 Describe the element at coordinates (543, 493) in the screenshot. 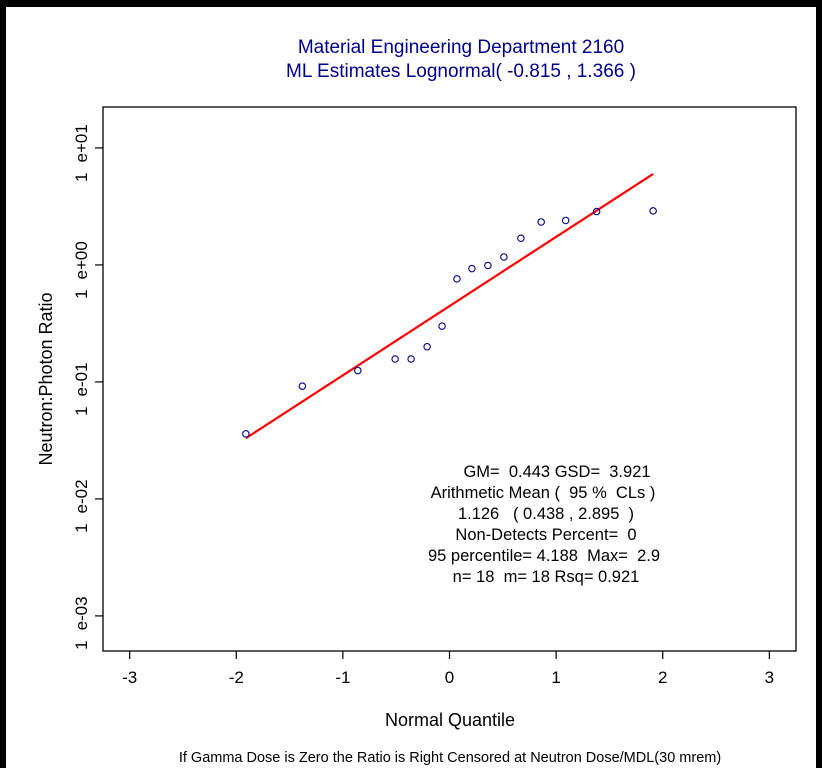

I see `stats-line-mean-header: Arithmetic Mean ( 95 % CLs )` at that location.